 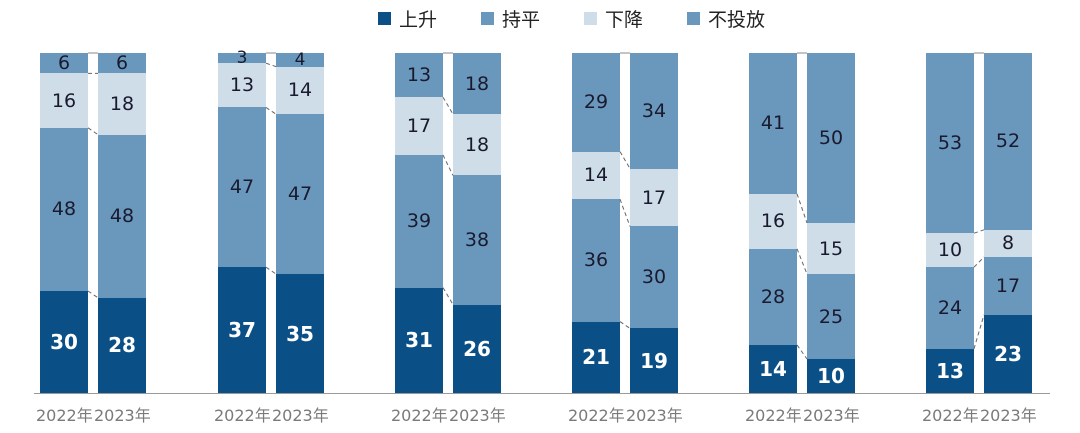 I want to click on legend-label-decline: 下降, so click(x=624, y=19).